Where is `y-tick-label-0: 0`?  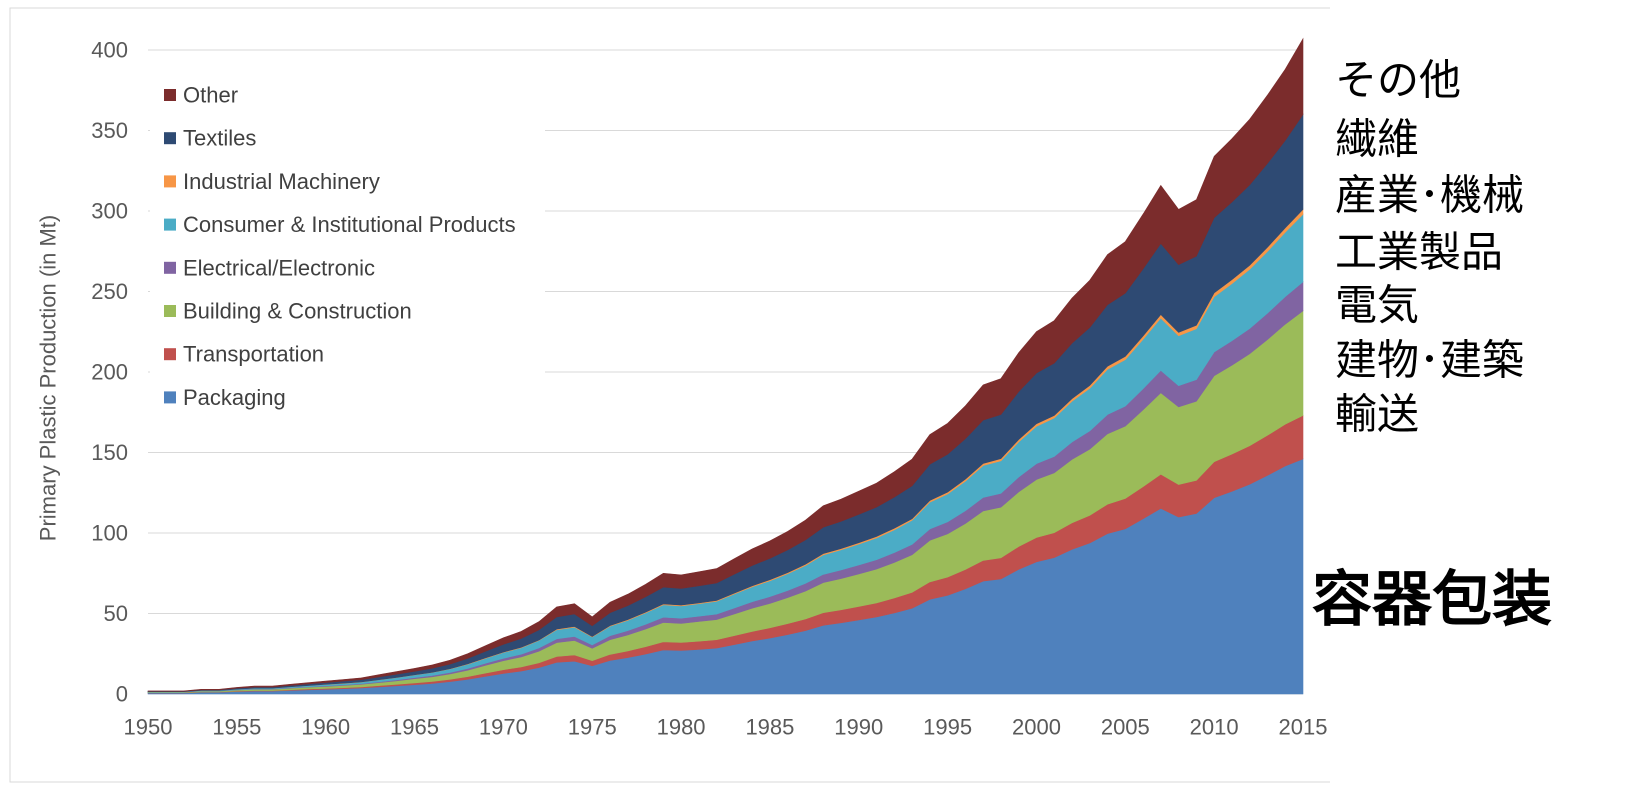 y-tick-label-0: 0 is located at coordinates (122, 694).